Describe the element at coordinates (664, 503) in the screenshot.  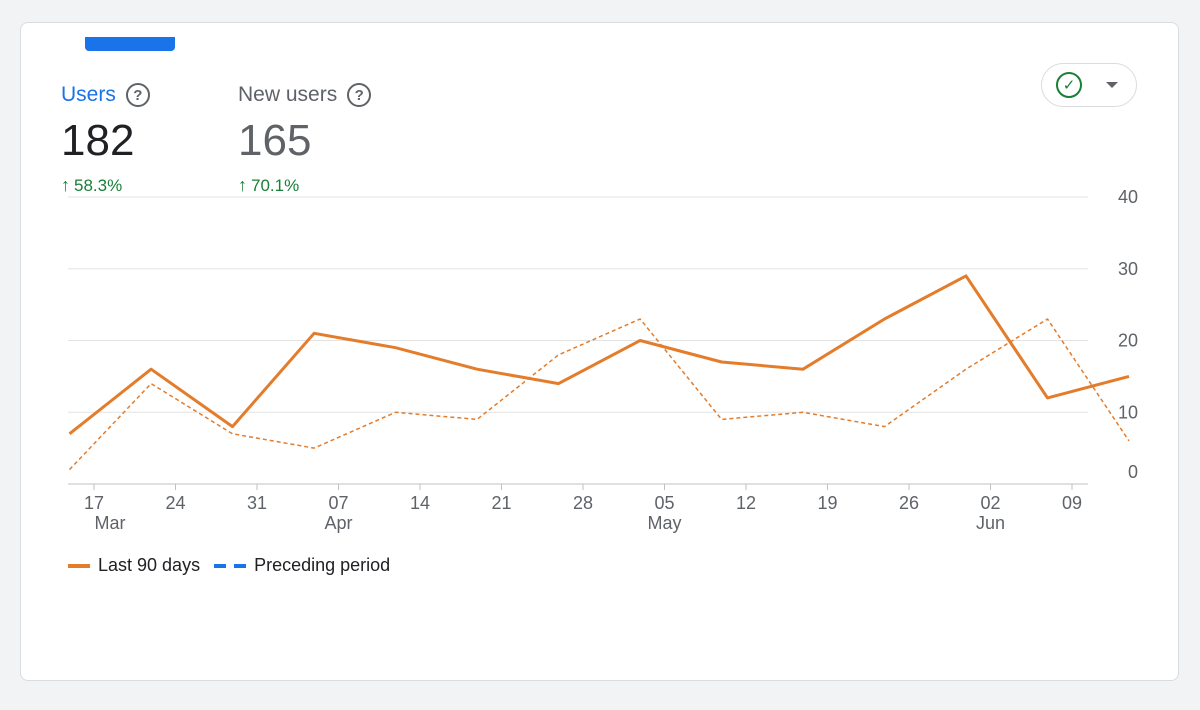
I see `x-tick-label: 05` at that location.